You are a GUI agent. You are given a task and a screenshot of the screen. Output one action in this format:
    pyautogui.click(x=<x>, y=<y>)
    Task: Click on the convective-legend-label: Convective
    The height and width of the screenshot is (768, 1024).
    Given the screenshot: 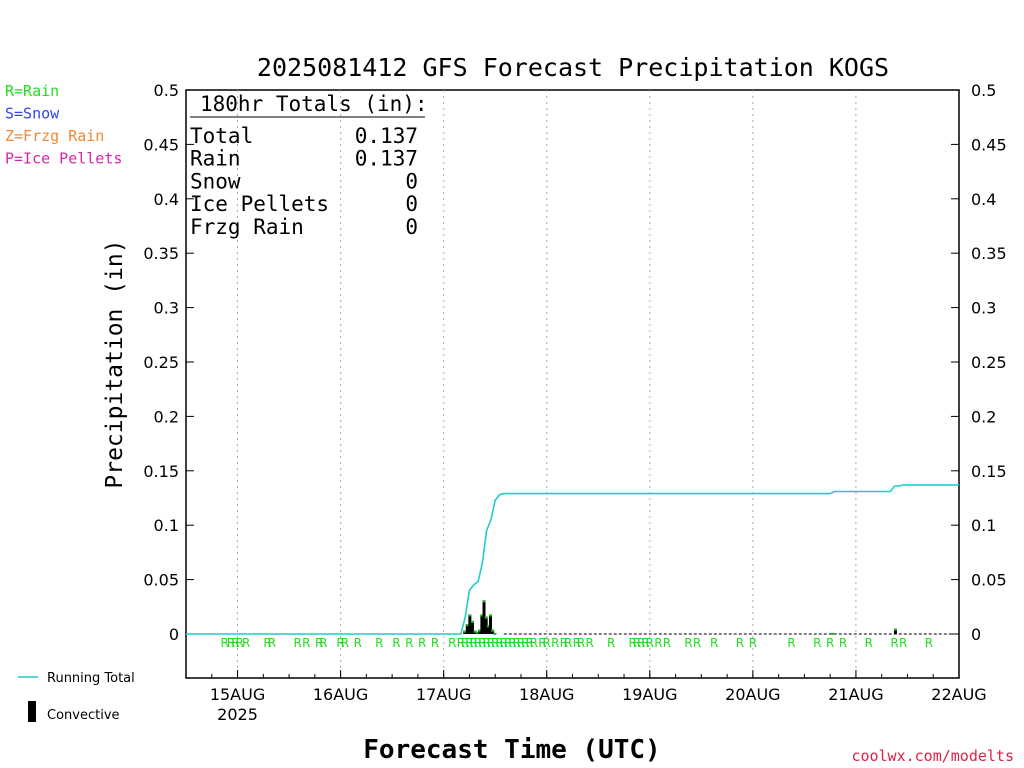 What is the action you would take?
    pyautogui.click(x=83, y=715)
    